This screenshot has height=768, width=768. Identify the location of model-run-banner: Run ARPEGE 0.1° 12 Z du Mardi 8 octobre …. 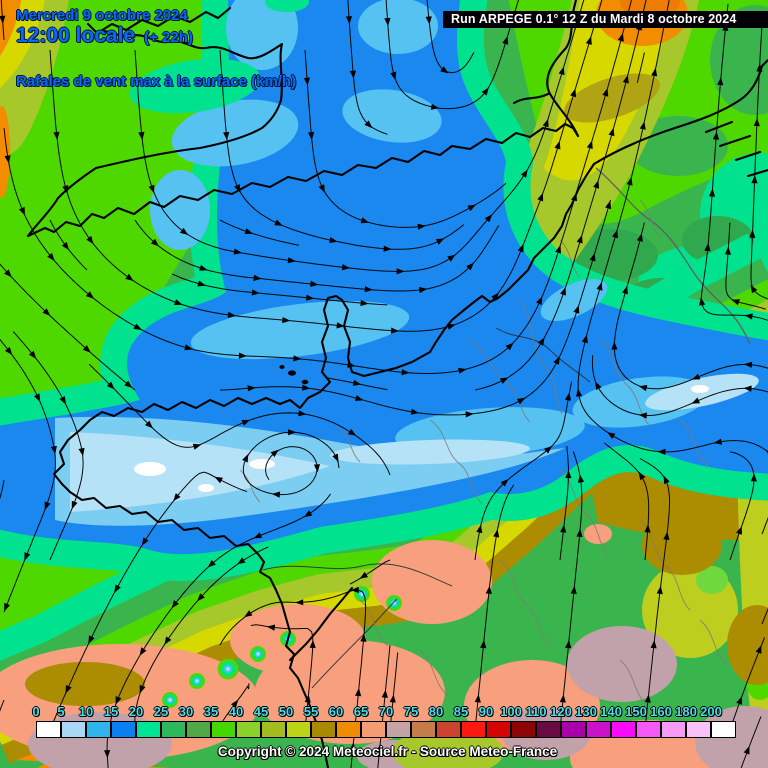
(605, 19).